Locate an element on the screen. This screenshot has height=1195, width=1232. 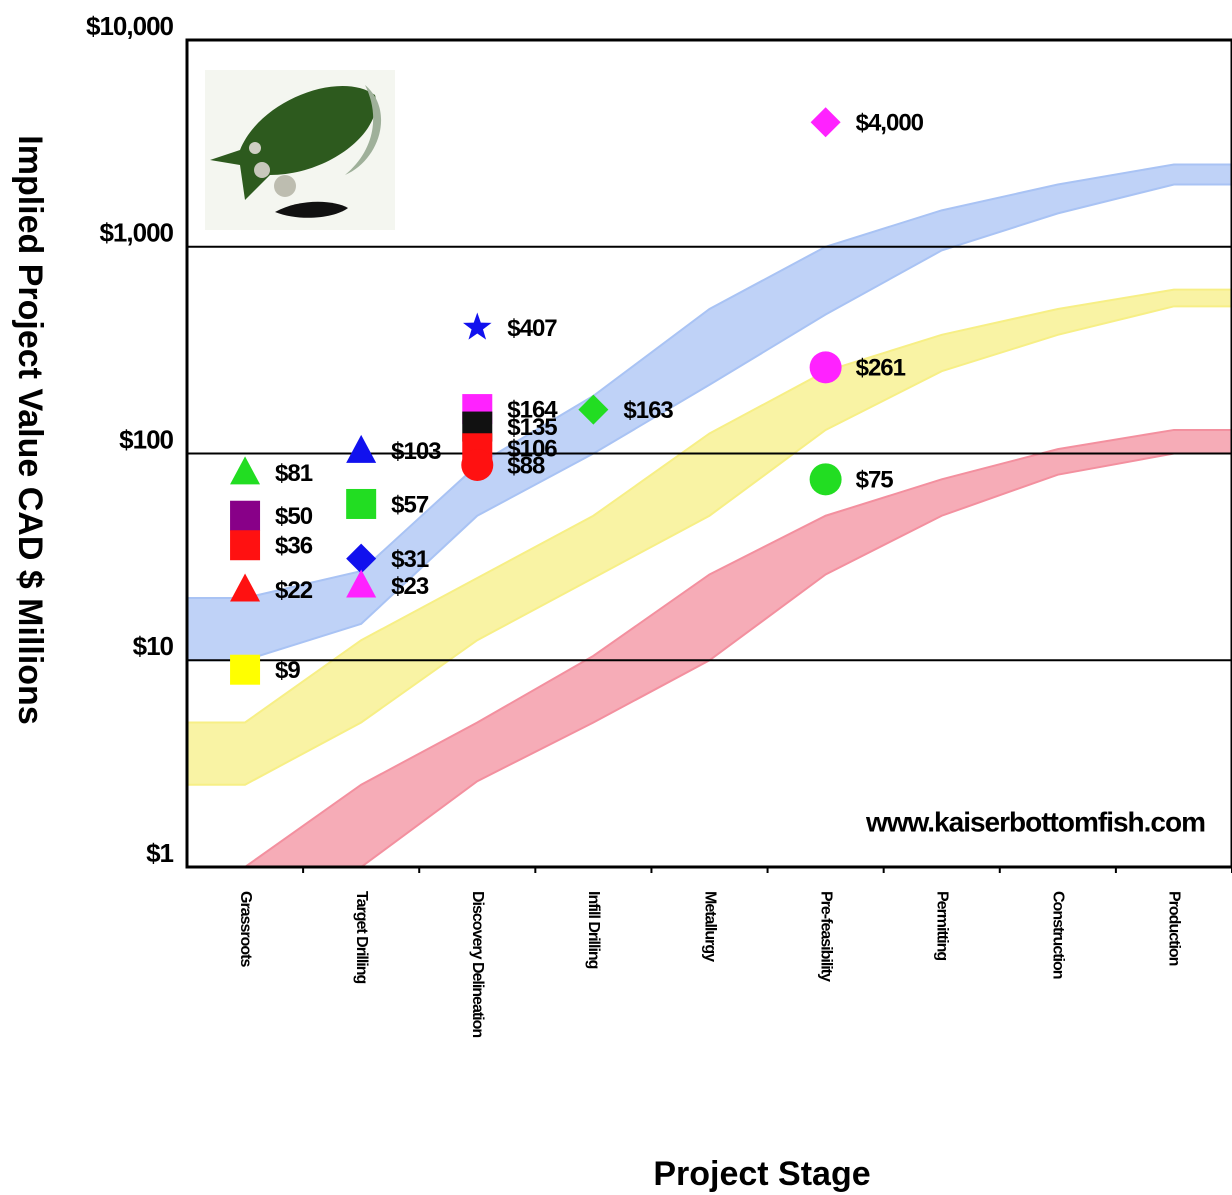
point-label: $103 is located at coordinates (416, 451).